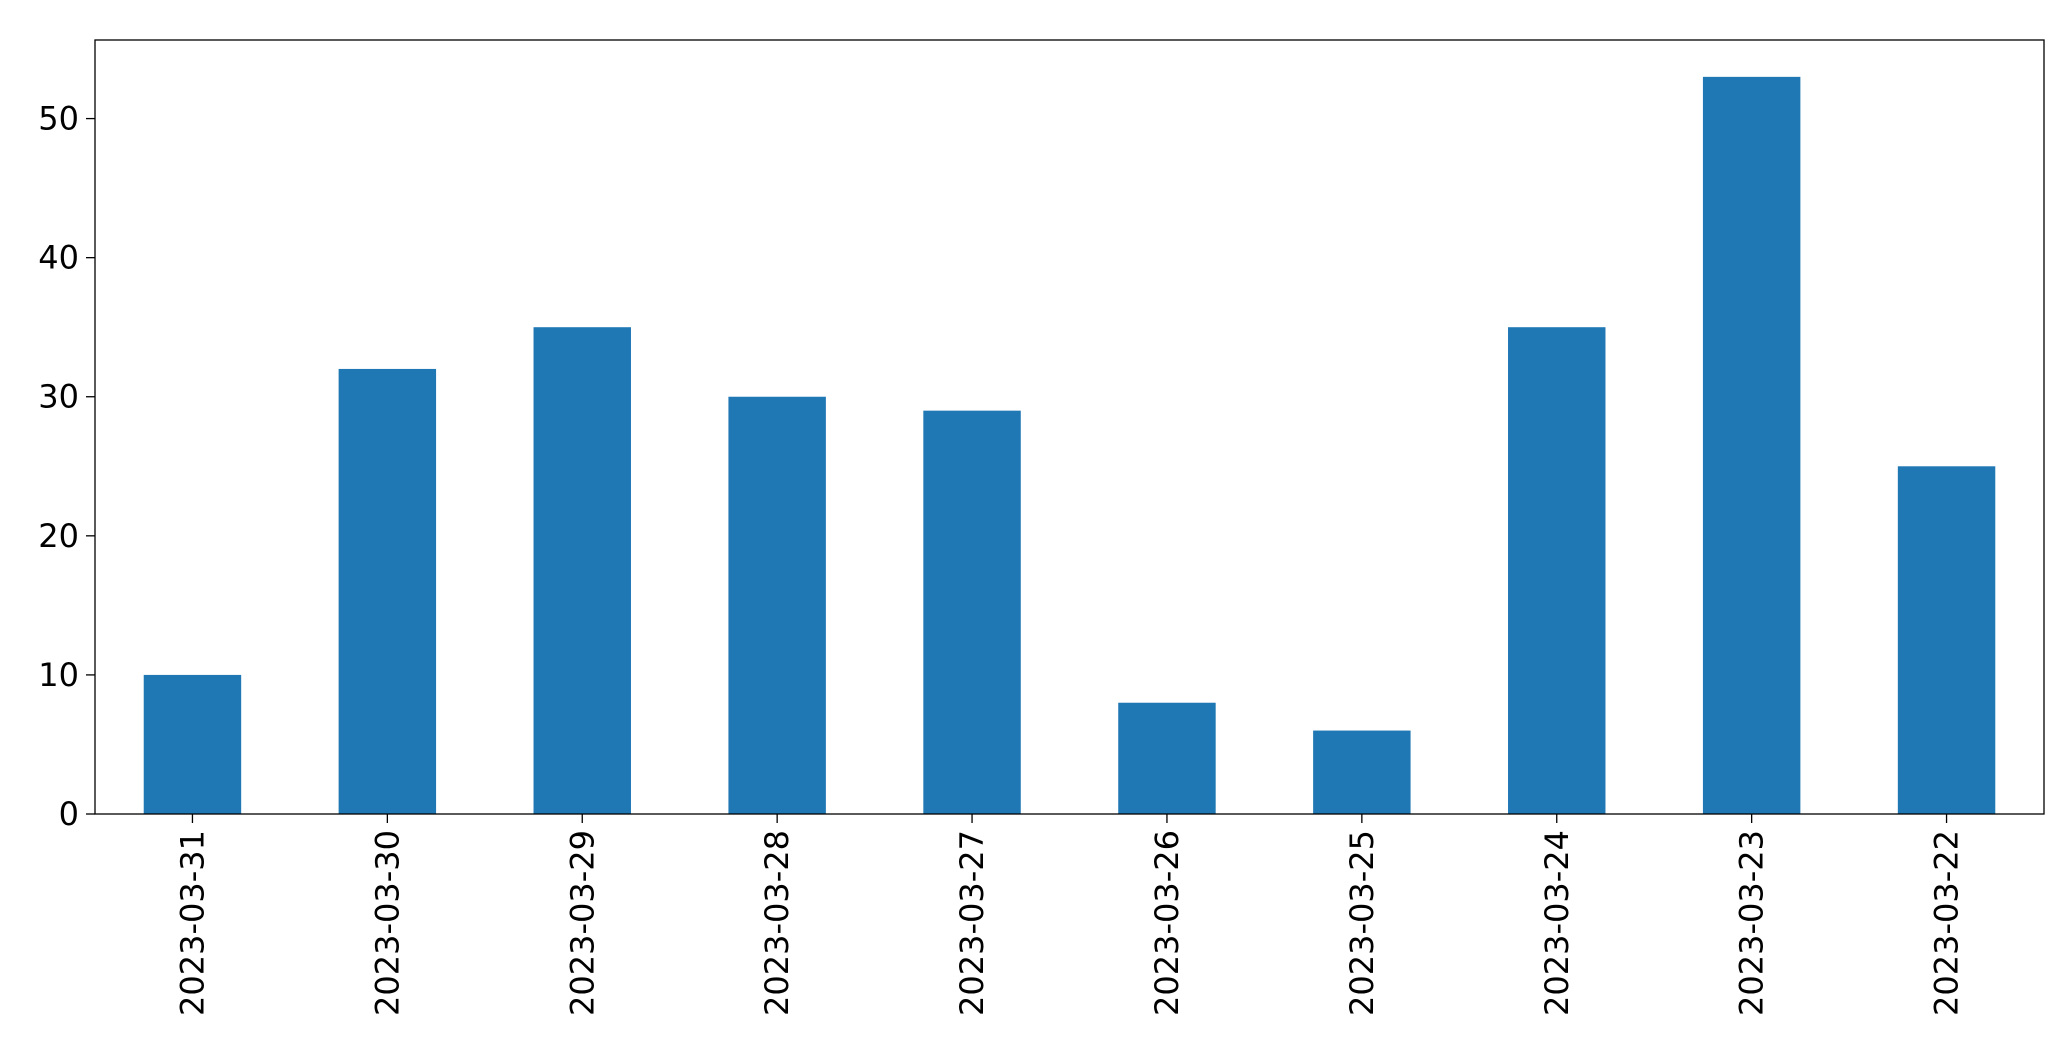 The image size is (2071, 1061). Describe the element at coordinates (58, 536) in the screenshot. I see `y-tick-label: 20` at that location.